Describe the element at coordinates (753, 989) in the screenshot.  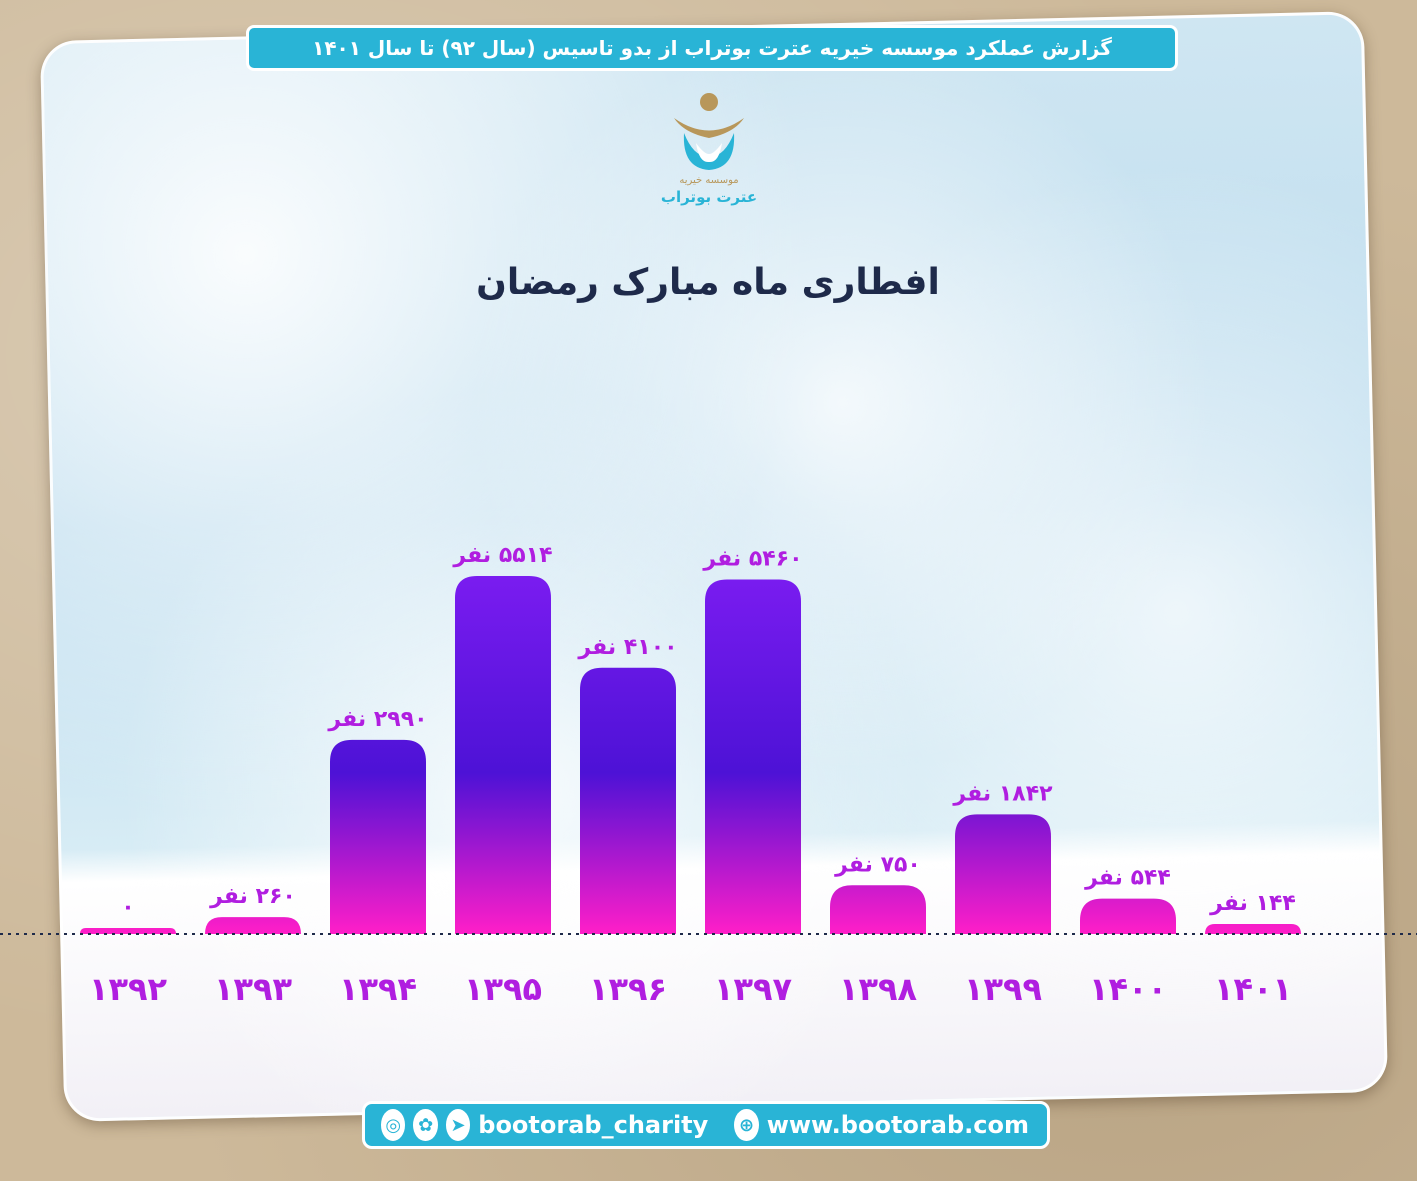
I see `category-label-5: ۱۳۹۷` at that location.